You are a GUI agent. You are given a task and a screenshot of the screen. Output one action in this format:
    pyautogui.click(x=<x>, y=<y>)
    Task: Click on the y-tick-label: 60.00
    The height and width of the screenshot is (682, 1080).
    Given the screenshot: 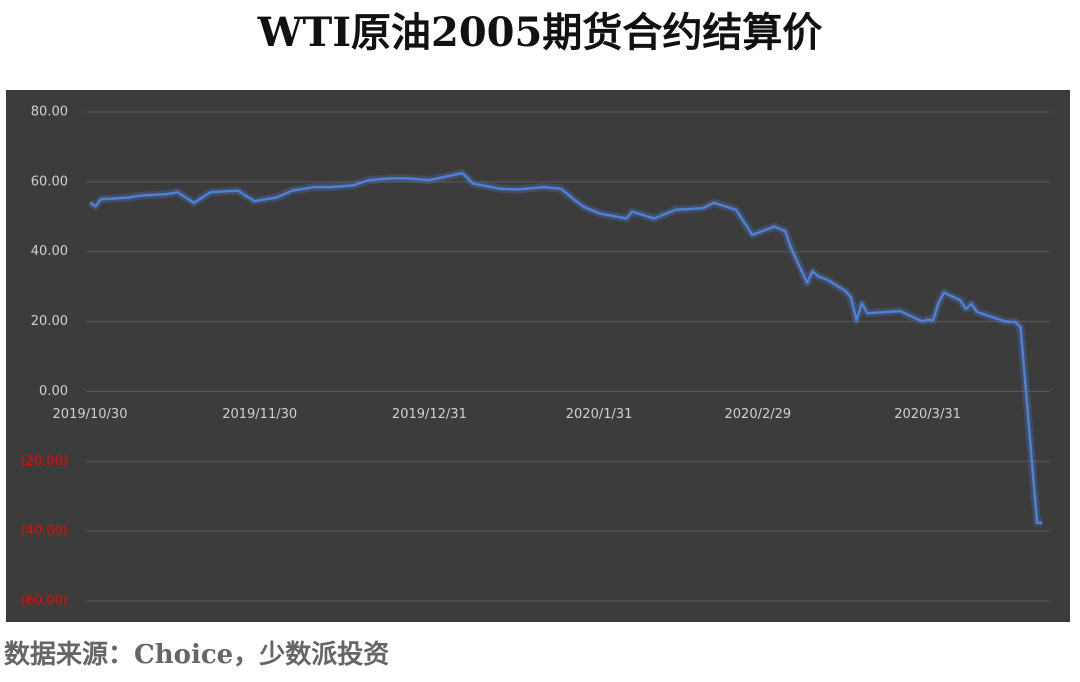 What is the action you would take?
    pyautogui.click(x=49, y=181)
    